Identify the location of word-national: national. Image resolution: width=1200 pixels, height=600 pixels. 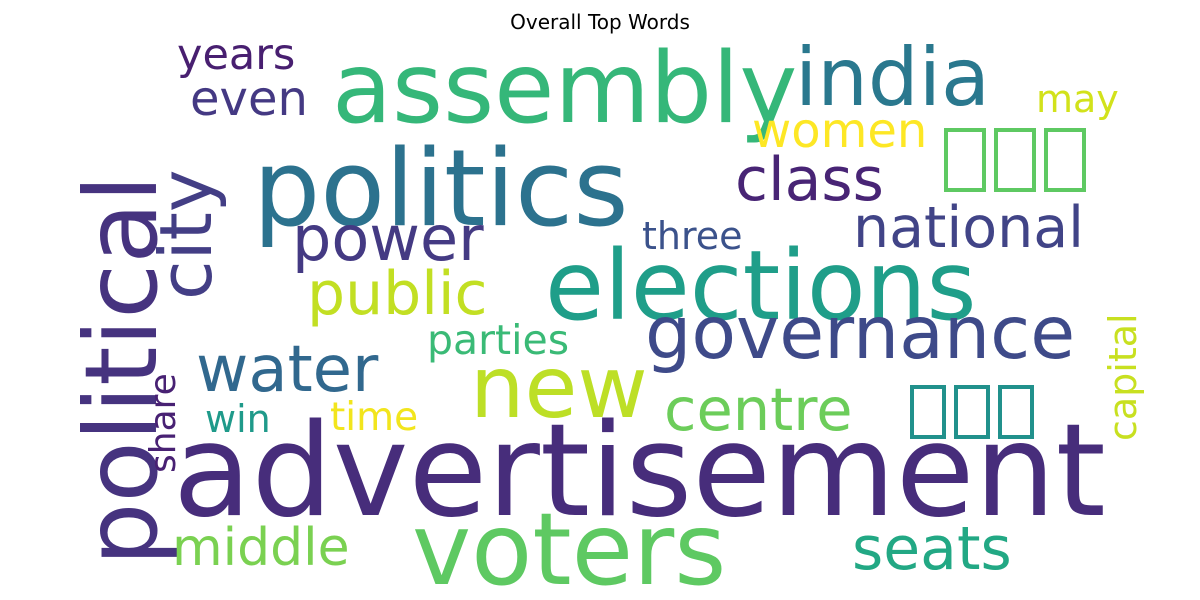
(969, 228).